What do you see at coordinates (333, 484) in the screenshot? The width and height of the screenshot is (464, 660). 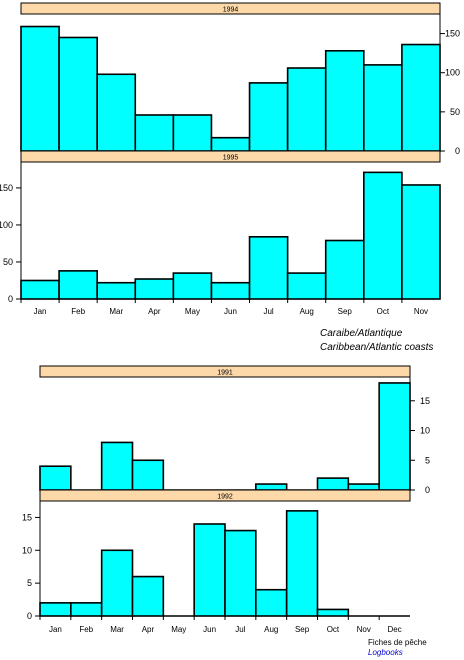 I see `bar-1991-Oct` at bounding box center [333, 484].